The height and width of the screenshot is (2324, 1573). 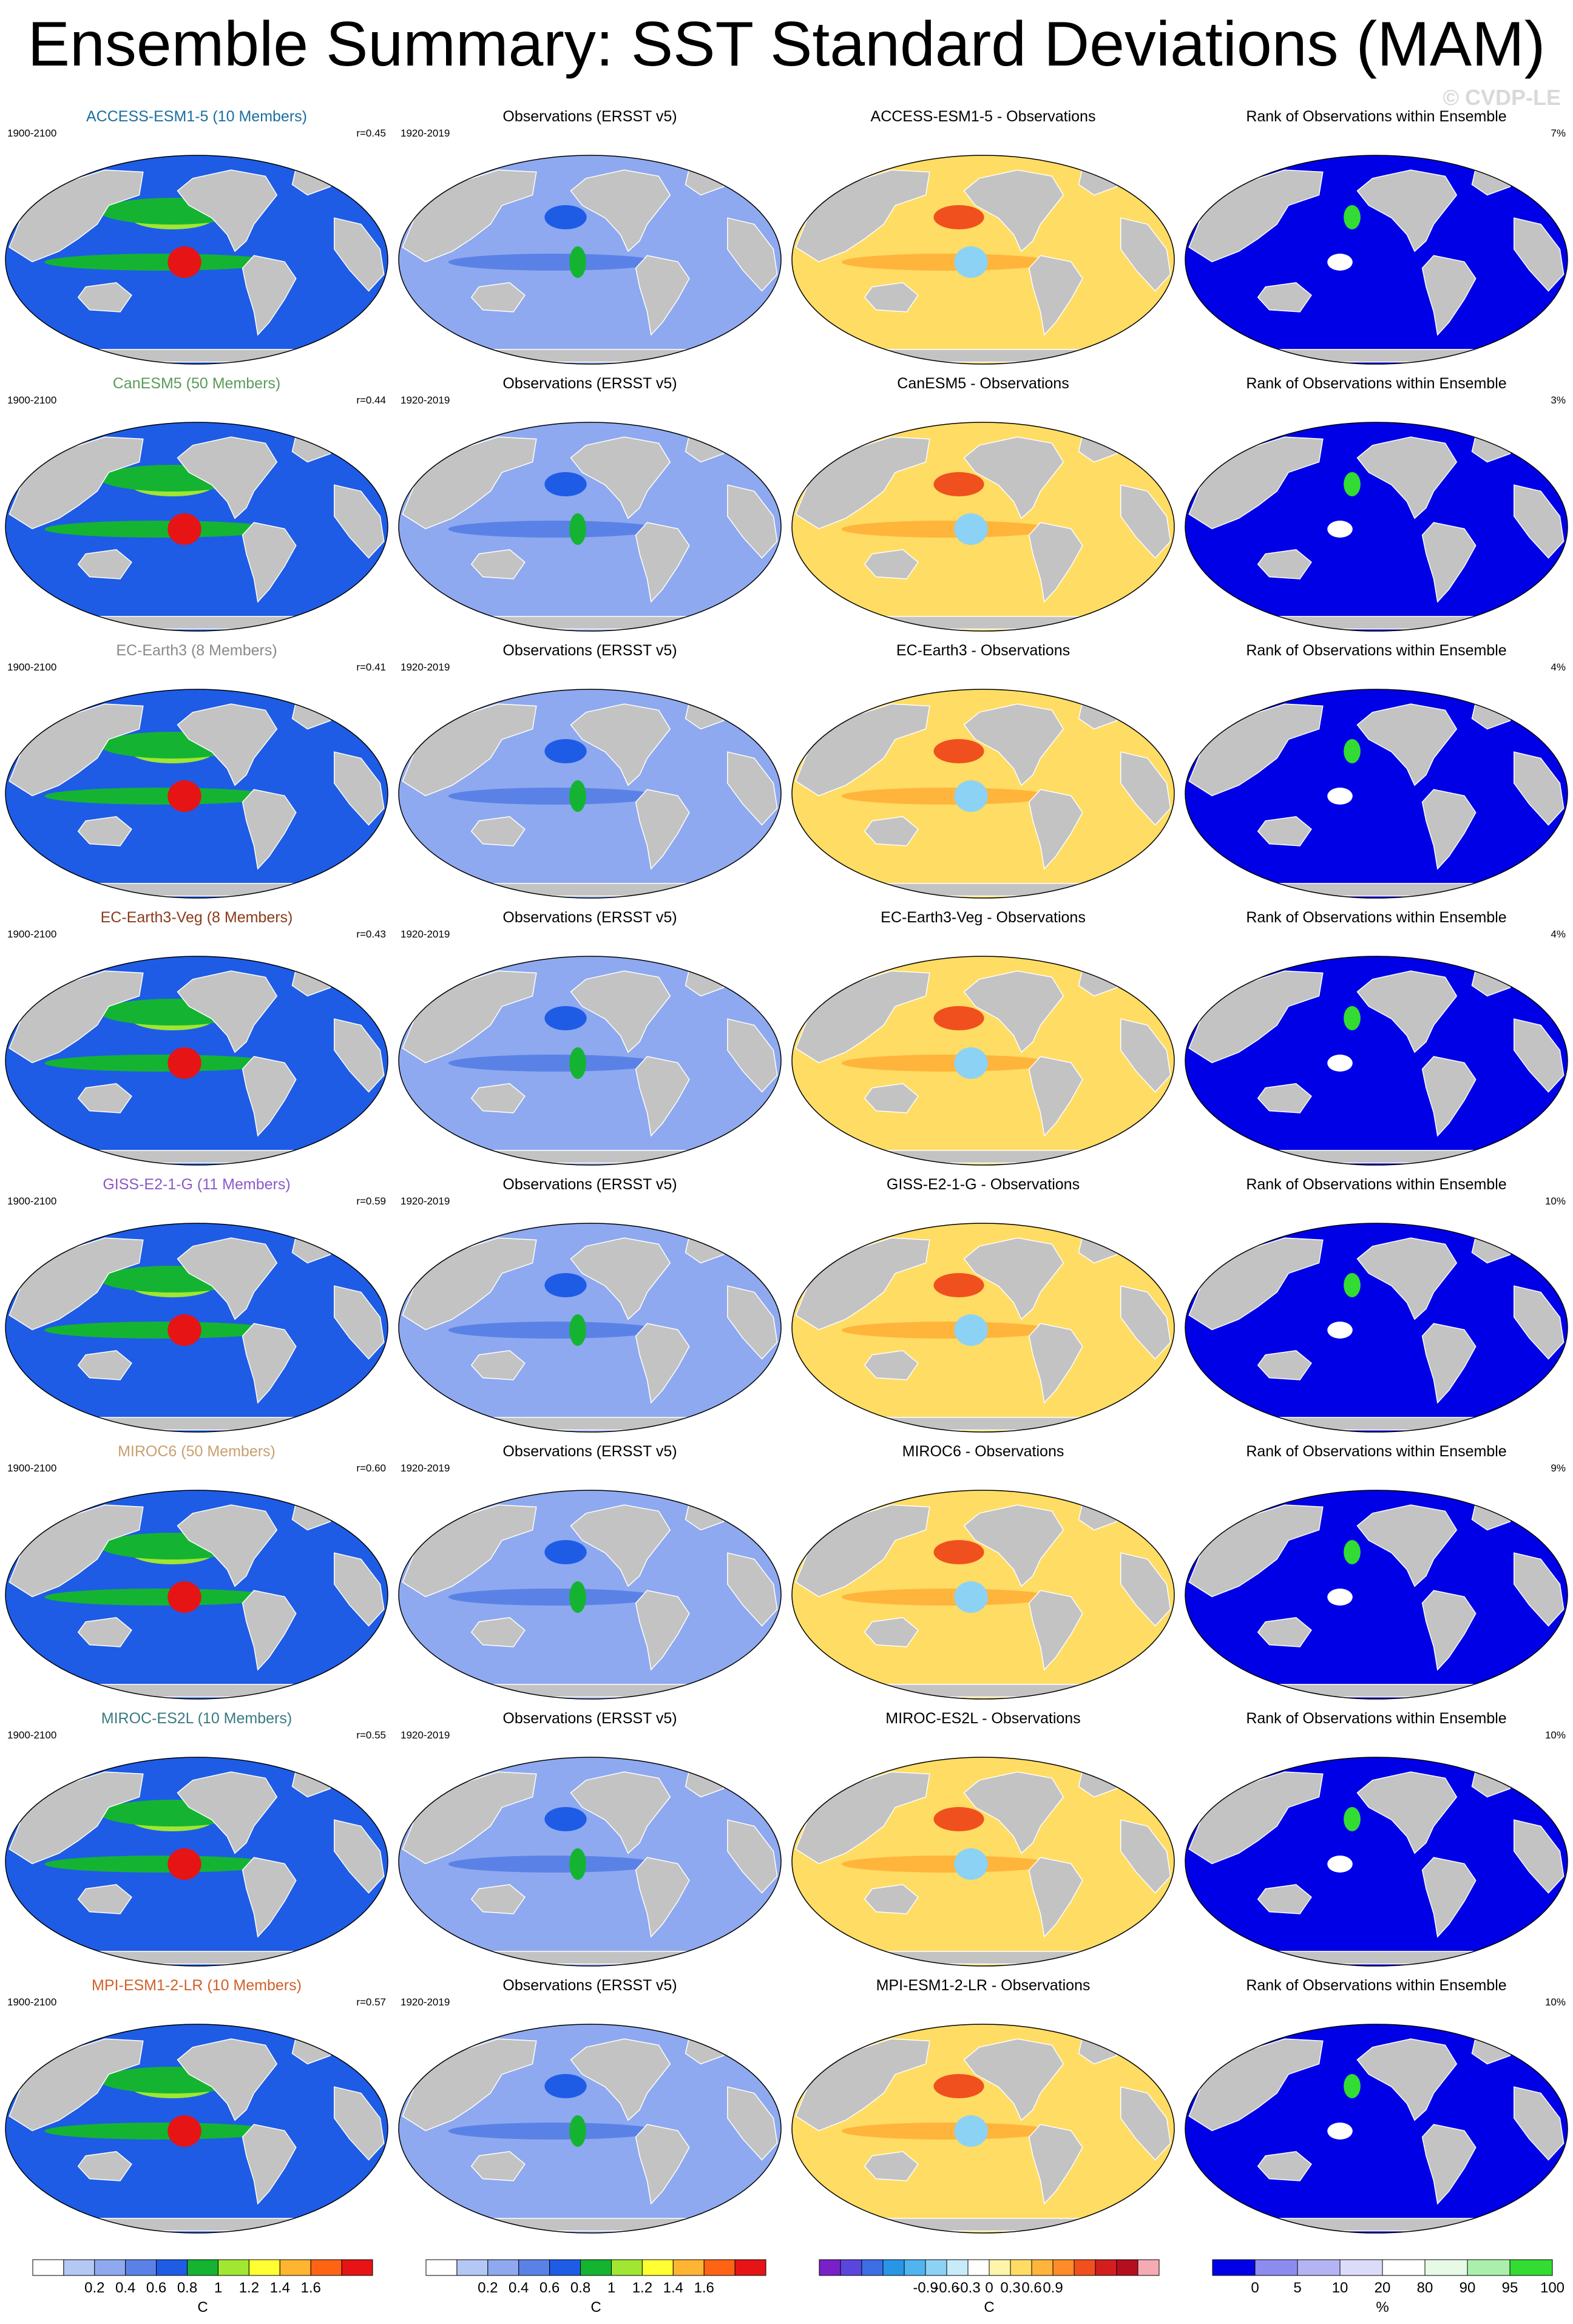 I want to click on panel-title: MPI-ESM1-2-LR (10 Members), so click(x=197, y=1985).